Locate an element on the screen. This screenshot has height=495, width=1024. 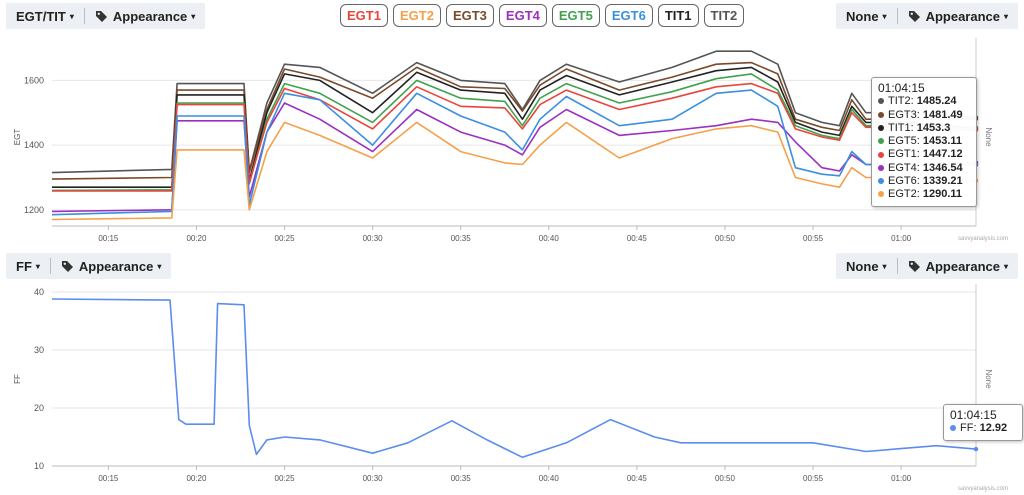
series-toggle-tit1: TIT1 is located at coordinates (678, 15).